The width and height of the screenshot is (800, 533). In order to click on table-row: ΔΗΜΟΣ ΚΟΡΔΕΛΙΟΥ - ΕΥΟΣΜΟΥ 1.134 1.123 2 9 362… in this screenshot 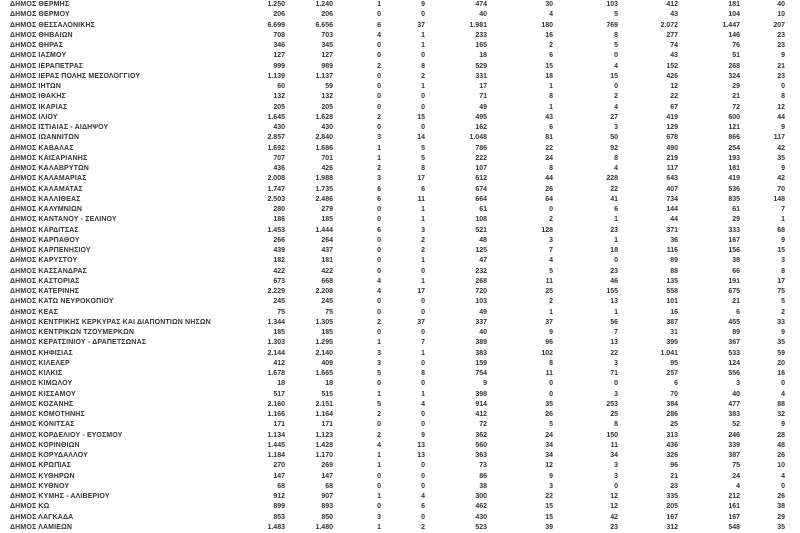, I will do `click(400, 436)`.